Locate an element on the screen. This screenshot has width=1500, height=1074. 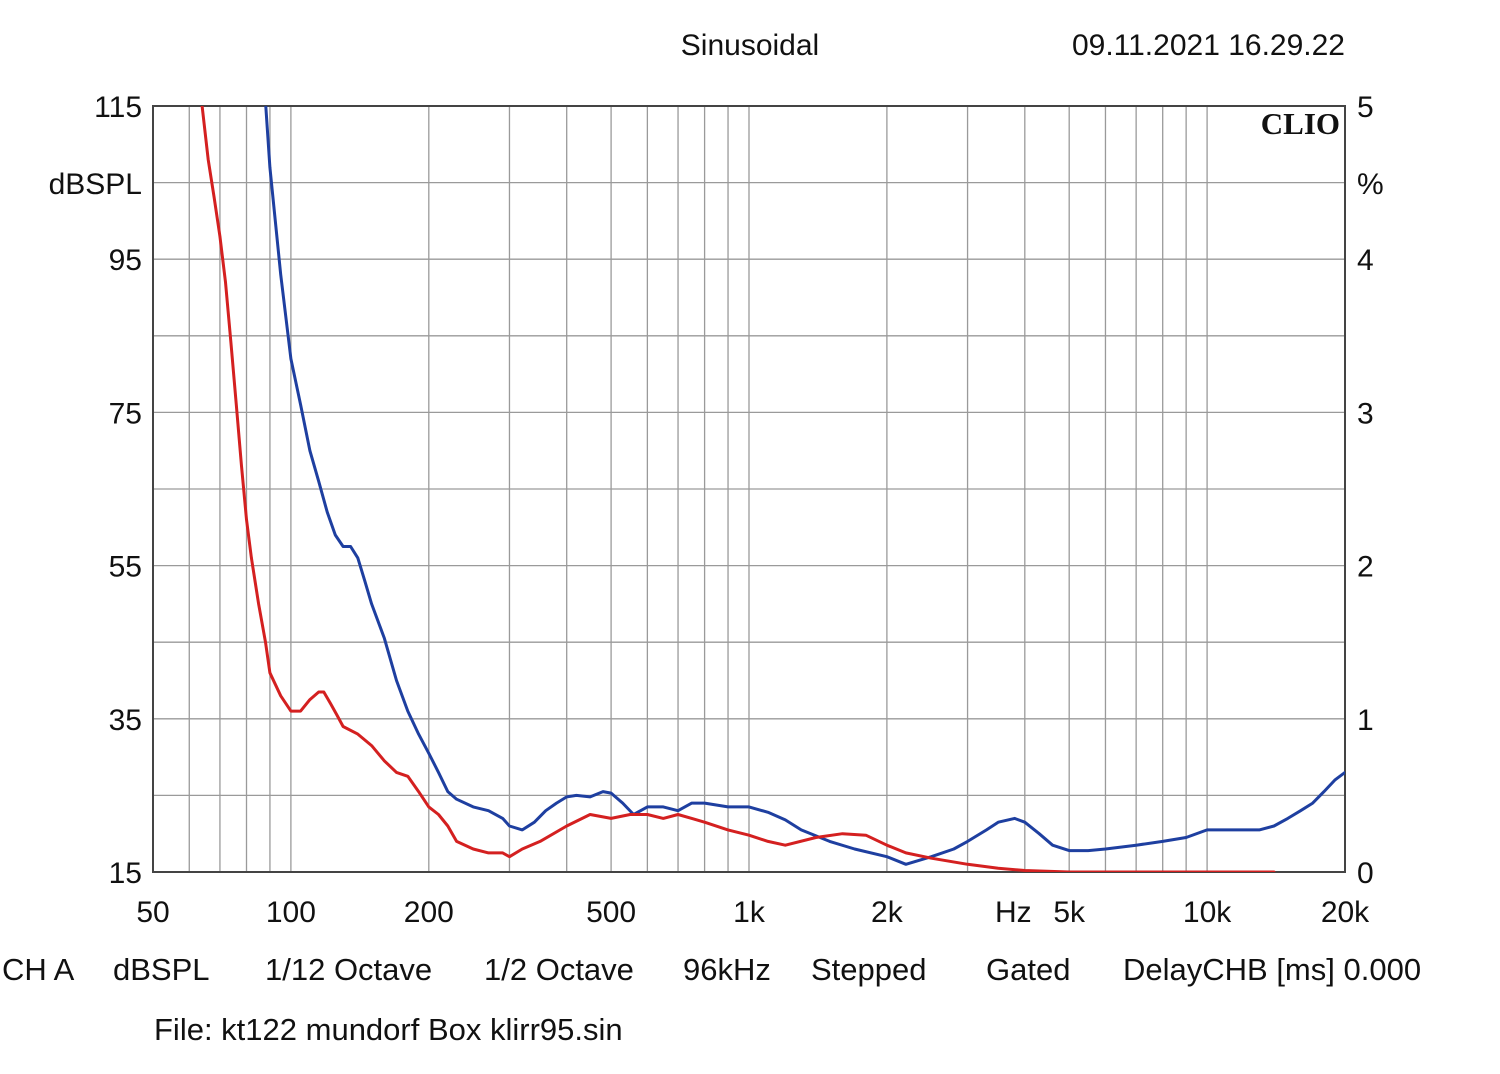
right-tick-label: 4 is located at coordinates (1365, 260).